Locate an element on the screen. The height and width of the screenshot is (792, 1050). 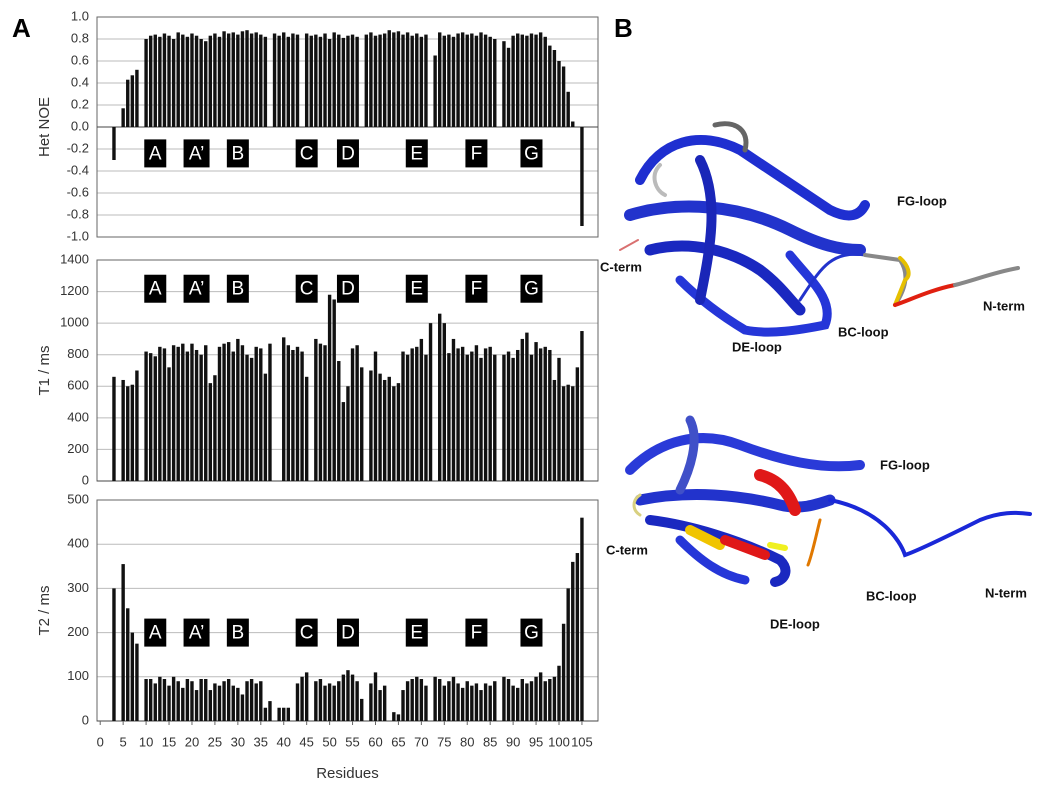
panel-label: A is located at coordinates (21, 28).